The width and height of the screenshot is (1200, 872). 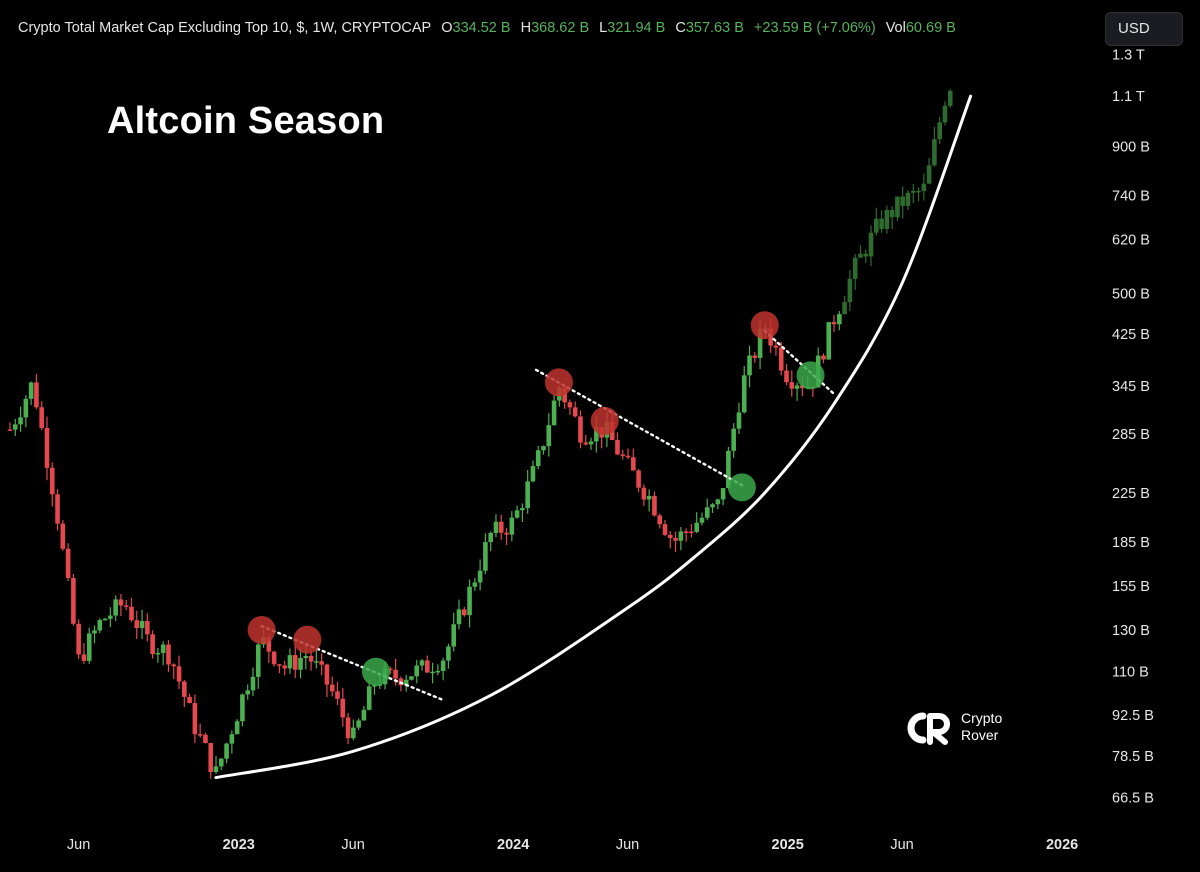 I want to click on dotted-trendline, so click(x=353, y=663).